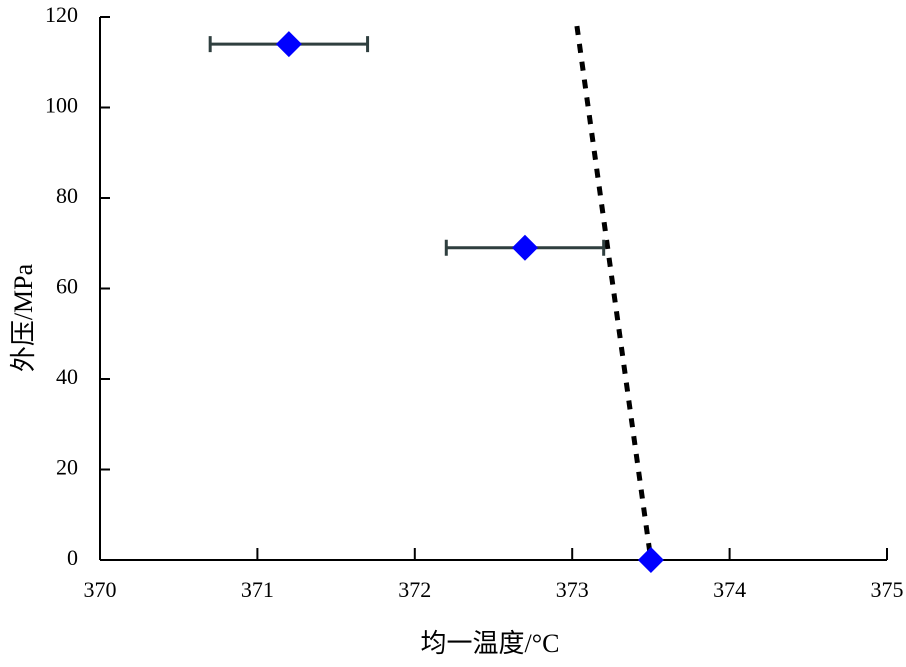  Describe the element at coordinates (887, 589) in the screenshot. I see `x-tick-label: 375` at that location.